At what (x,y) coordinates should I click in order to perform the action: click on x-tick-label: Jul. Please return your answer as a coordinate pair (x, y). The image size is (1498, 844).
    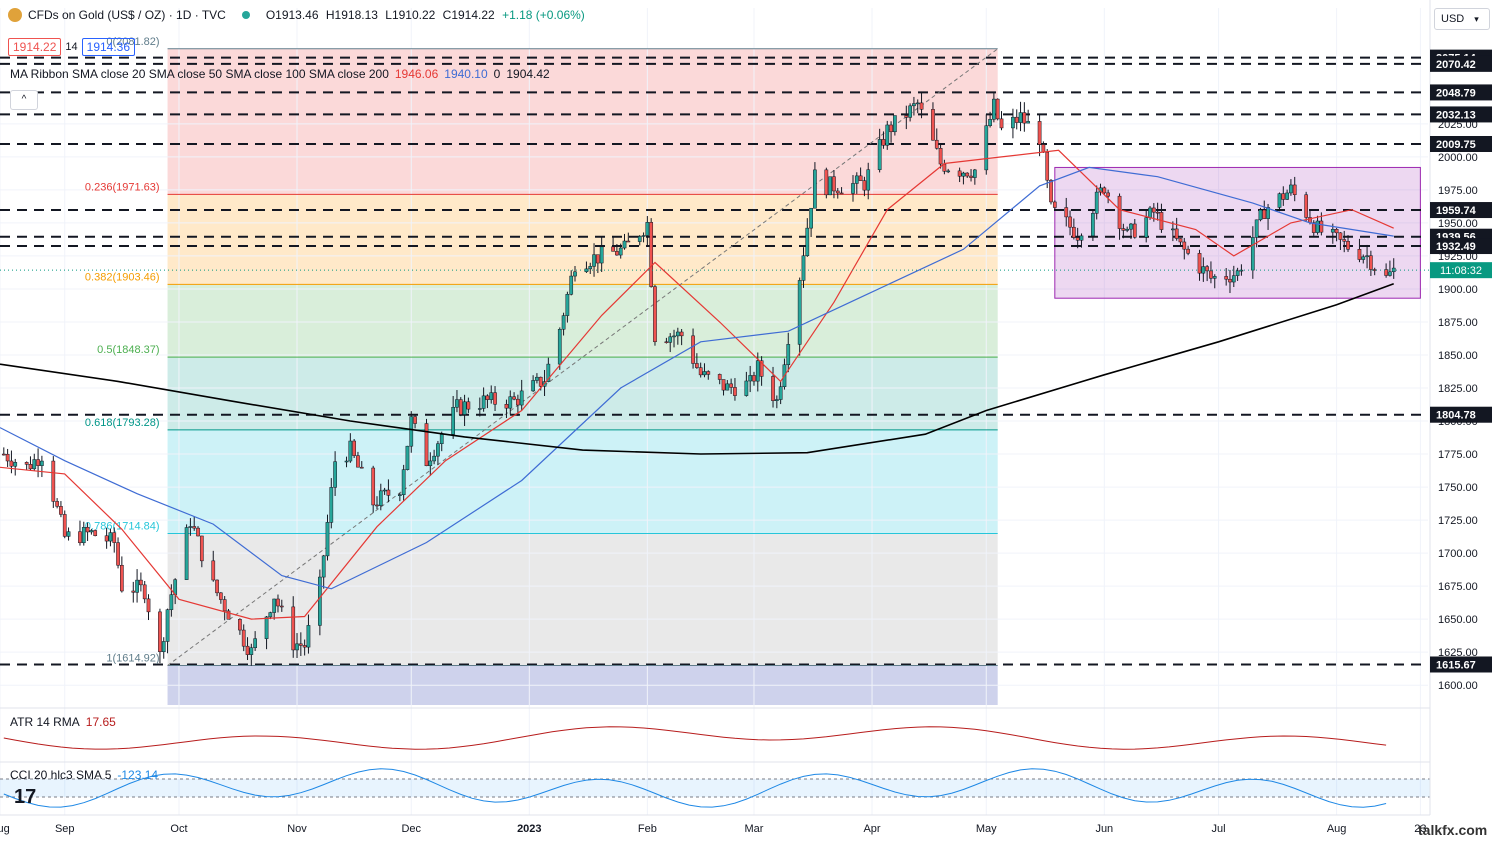
    Looking at the image, I should click on (1219, 829).